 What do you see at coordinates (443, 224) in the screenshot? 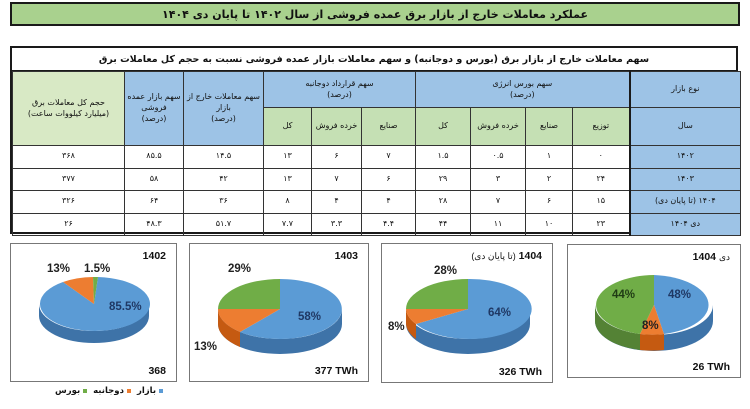
I see `cell-ex-total: ۴۴` at bounding box center [443, 224].